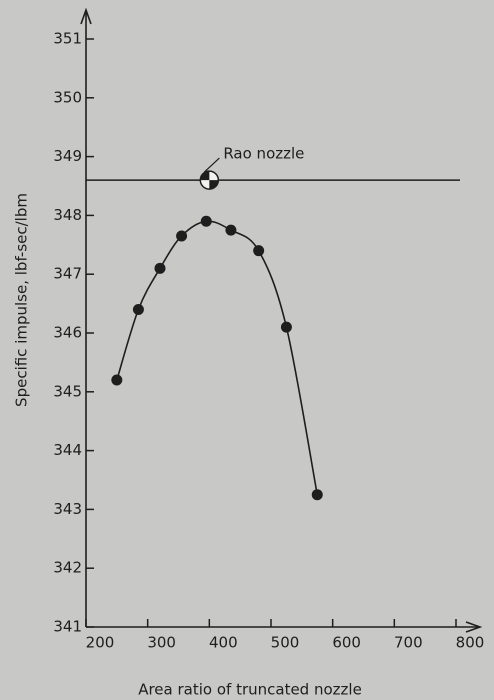  Describe the element at coordinates (263, 154) in the screenshot. I see `reference-label: Rao nozzle` at that location.